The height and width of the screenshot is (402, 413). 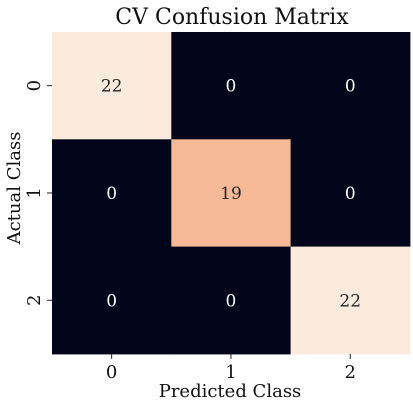 What do you see at coordinates (230, 372) in the screenshot?
I see `x-tick-label-1: 1` at bounding box center [230, 372].